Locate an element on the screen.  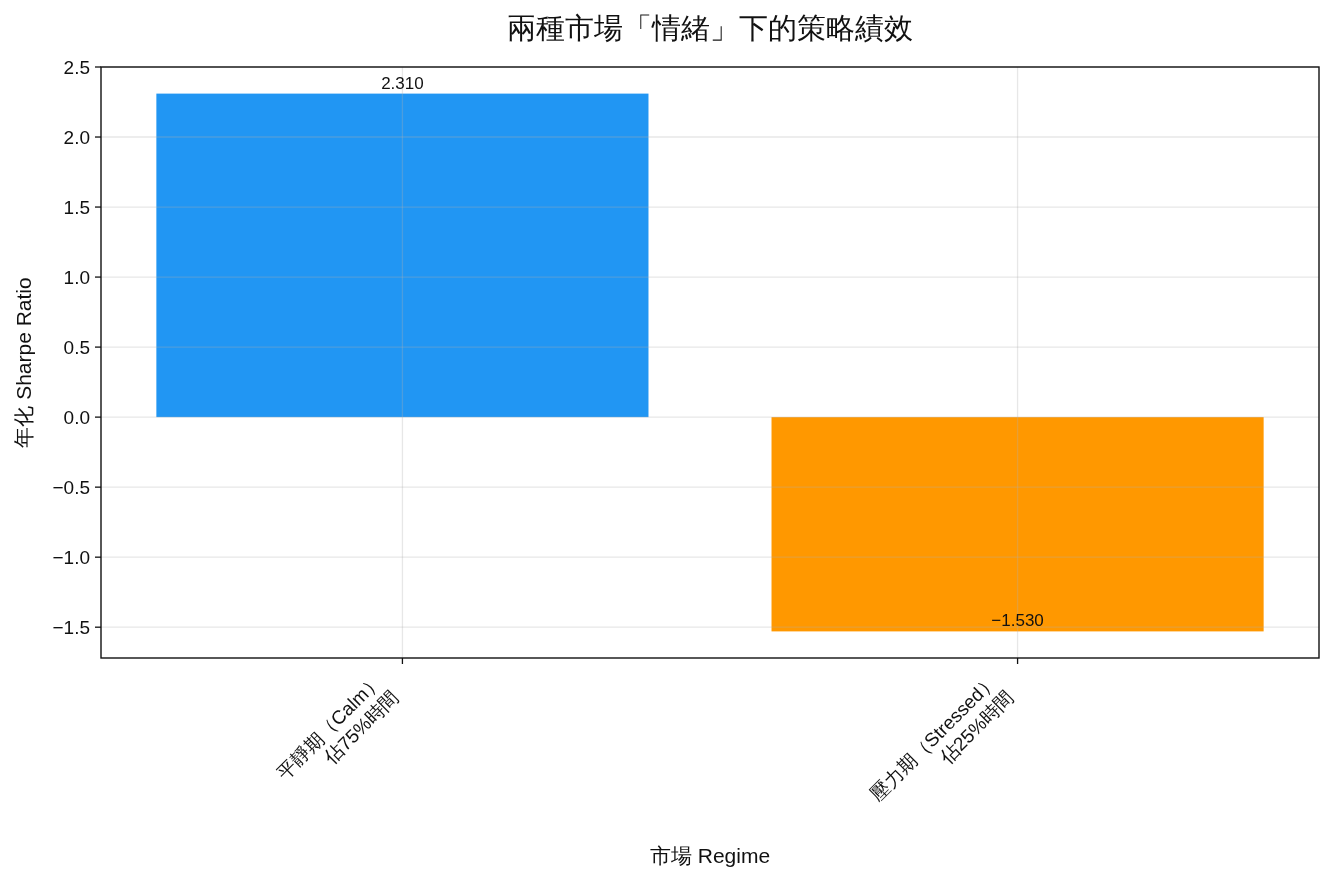
chart-title: 兩種市場「情緒」下的策略績效 is located at coordinates (710, 28).